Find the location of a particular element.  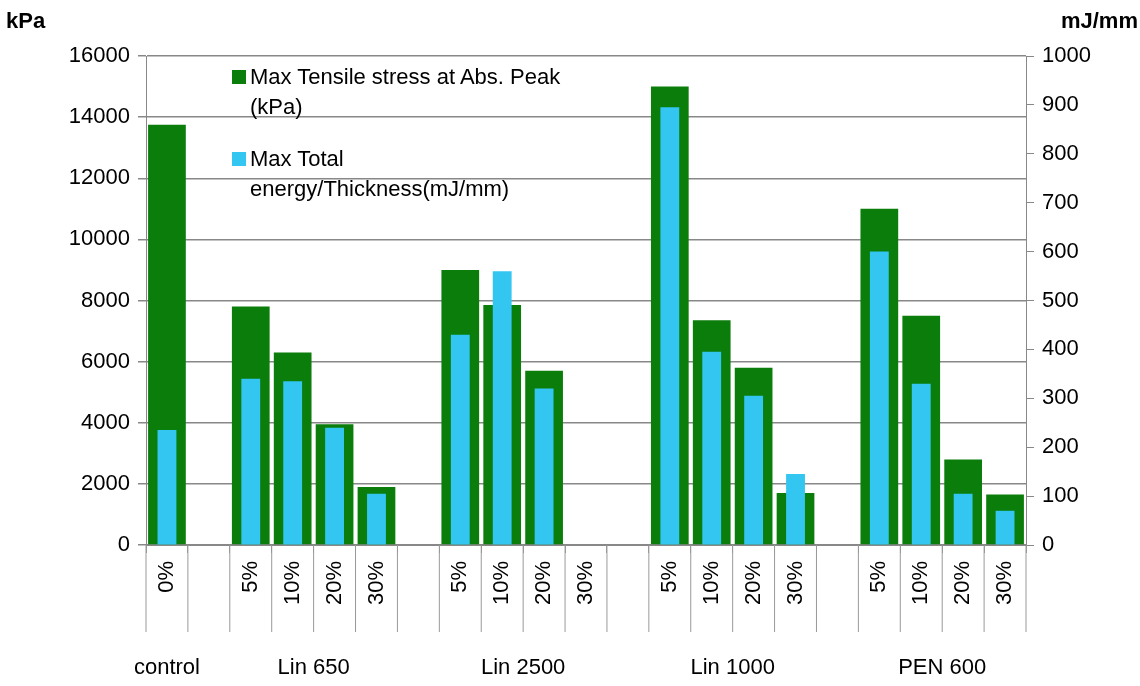

y-tick-label: 14000 is located at coordinates (99, 116).